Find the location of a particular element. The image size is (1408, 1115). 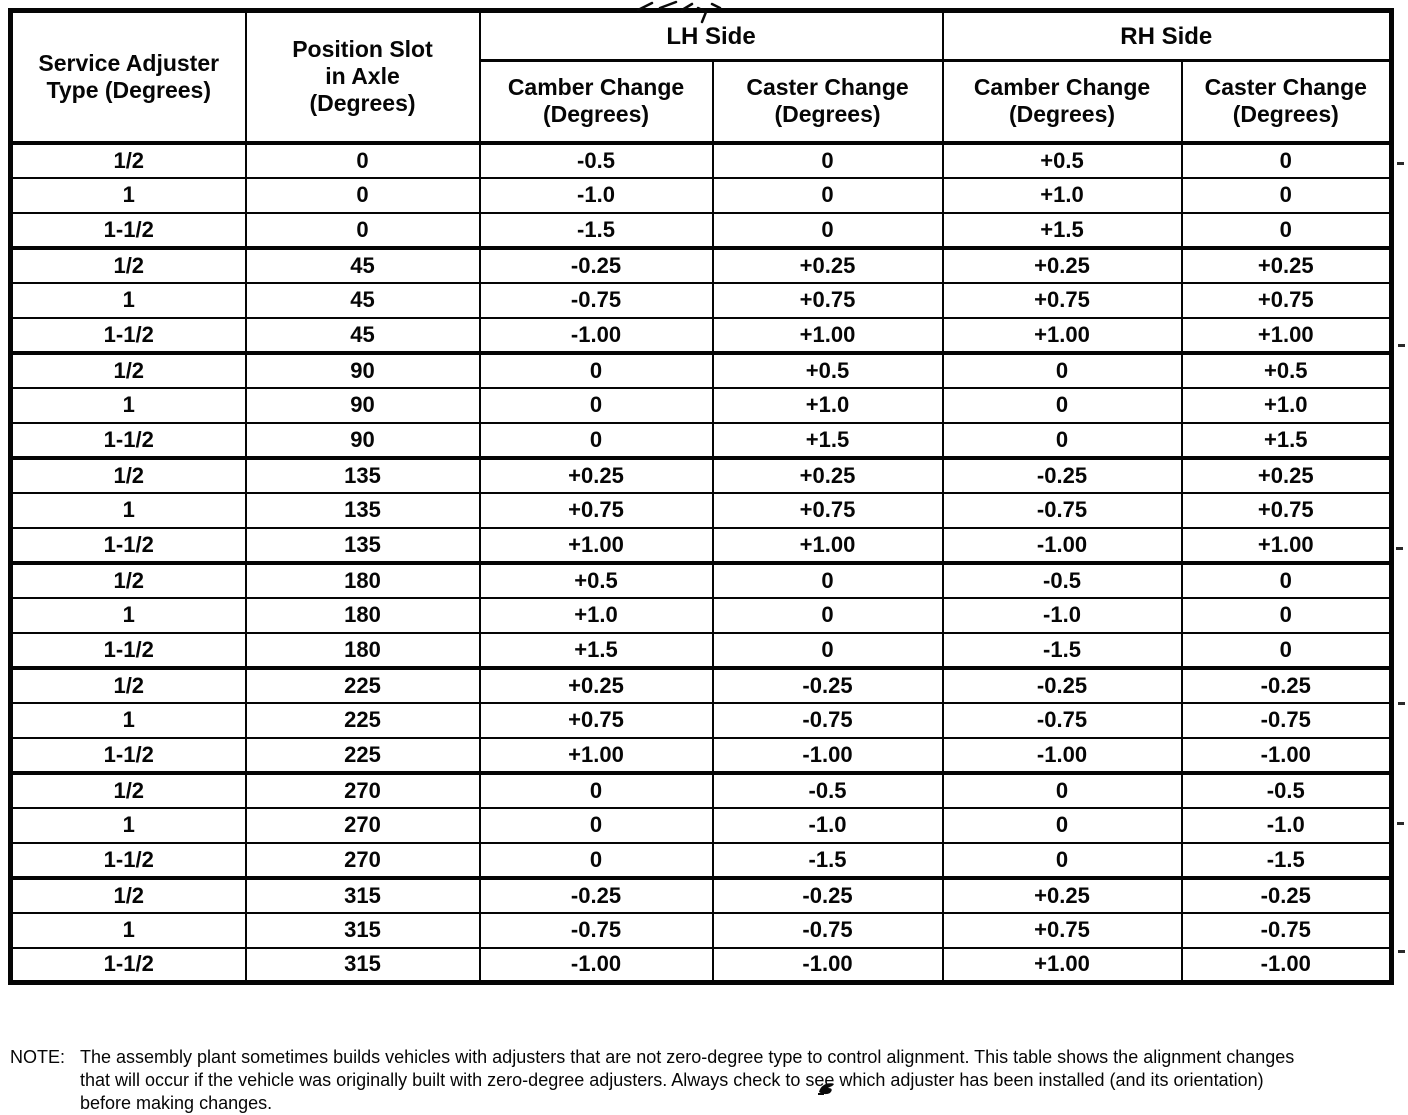

header-position-slot: Position Slot in Axle (Degrees) is located at coordinates (362, 77).